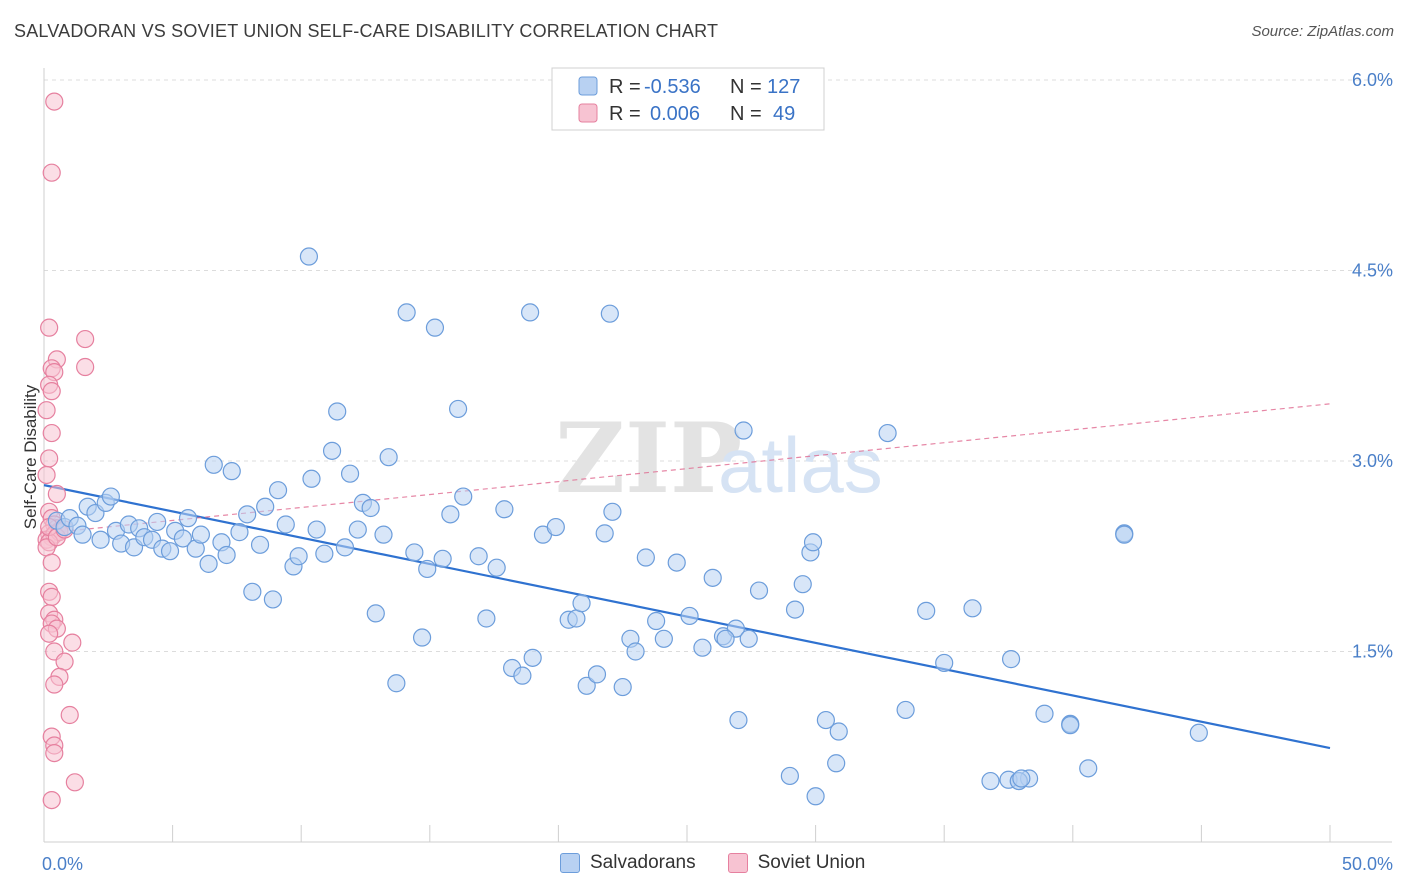  What do you see at coordinates (588, 86) in the screenshot?
I see `legend-swatch-blue` at bounding box center [588, 86].